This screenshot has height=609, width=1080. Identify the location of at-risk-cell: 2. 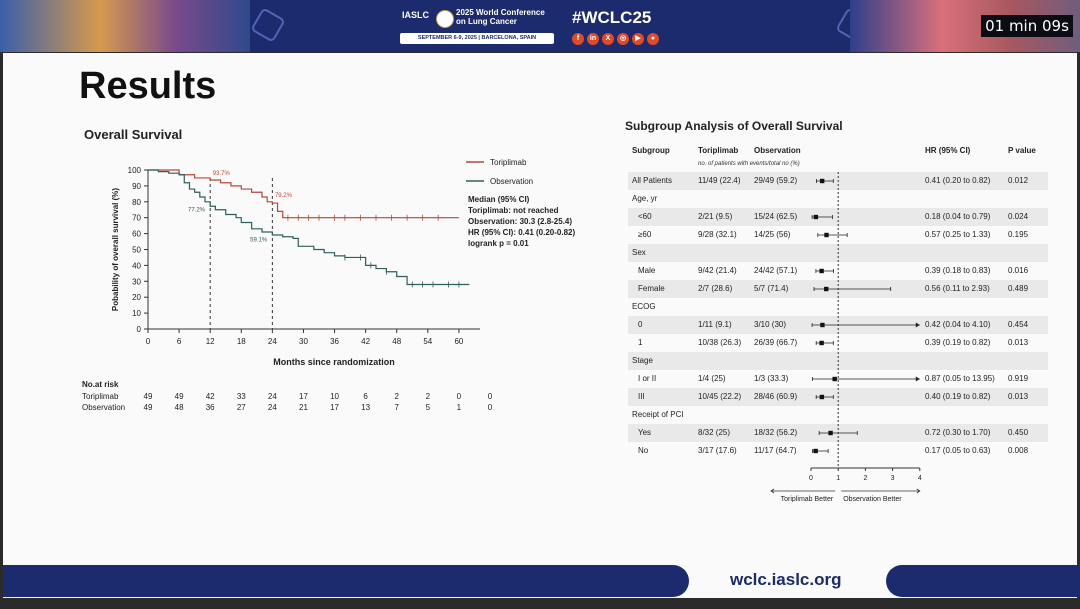
(428, 396).